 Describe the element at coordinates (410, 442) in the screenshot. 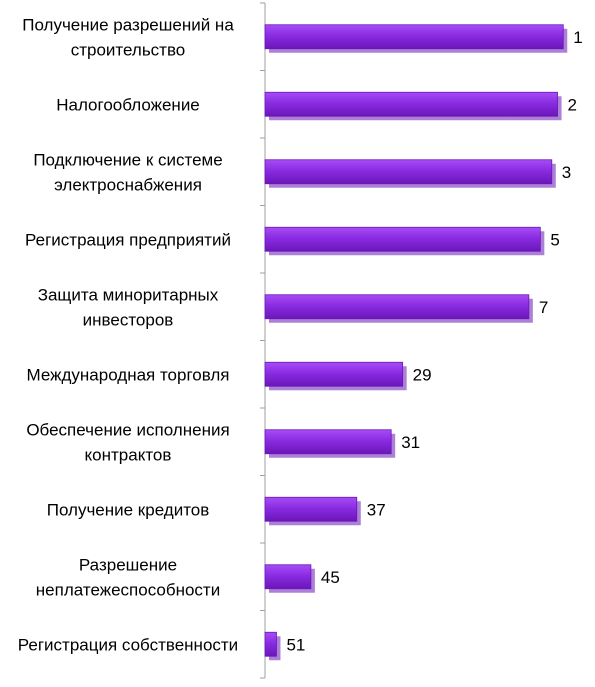

I see `data-label: 31` at that location.